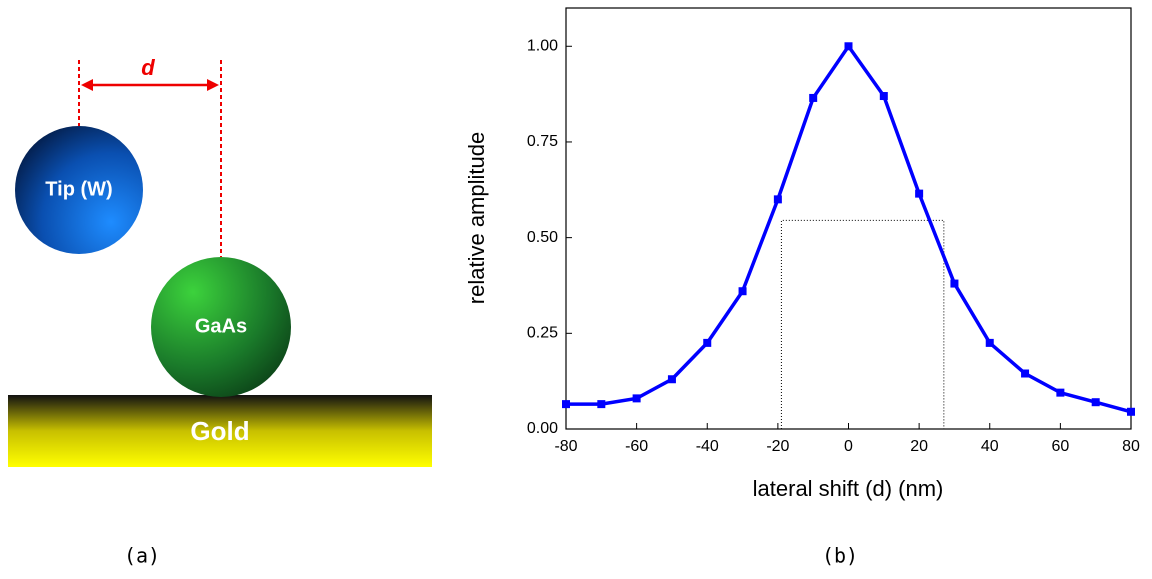 The image size is (1152, 579). What do you see at coordinates (848, 446) in the screenshot?
I see `x-tick-label: 0` at bounding box center [848, 446].